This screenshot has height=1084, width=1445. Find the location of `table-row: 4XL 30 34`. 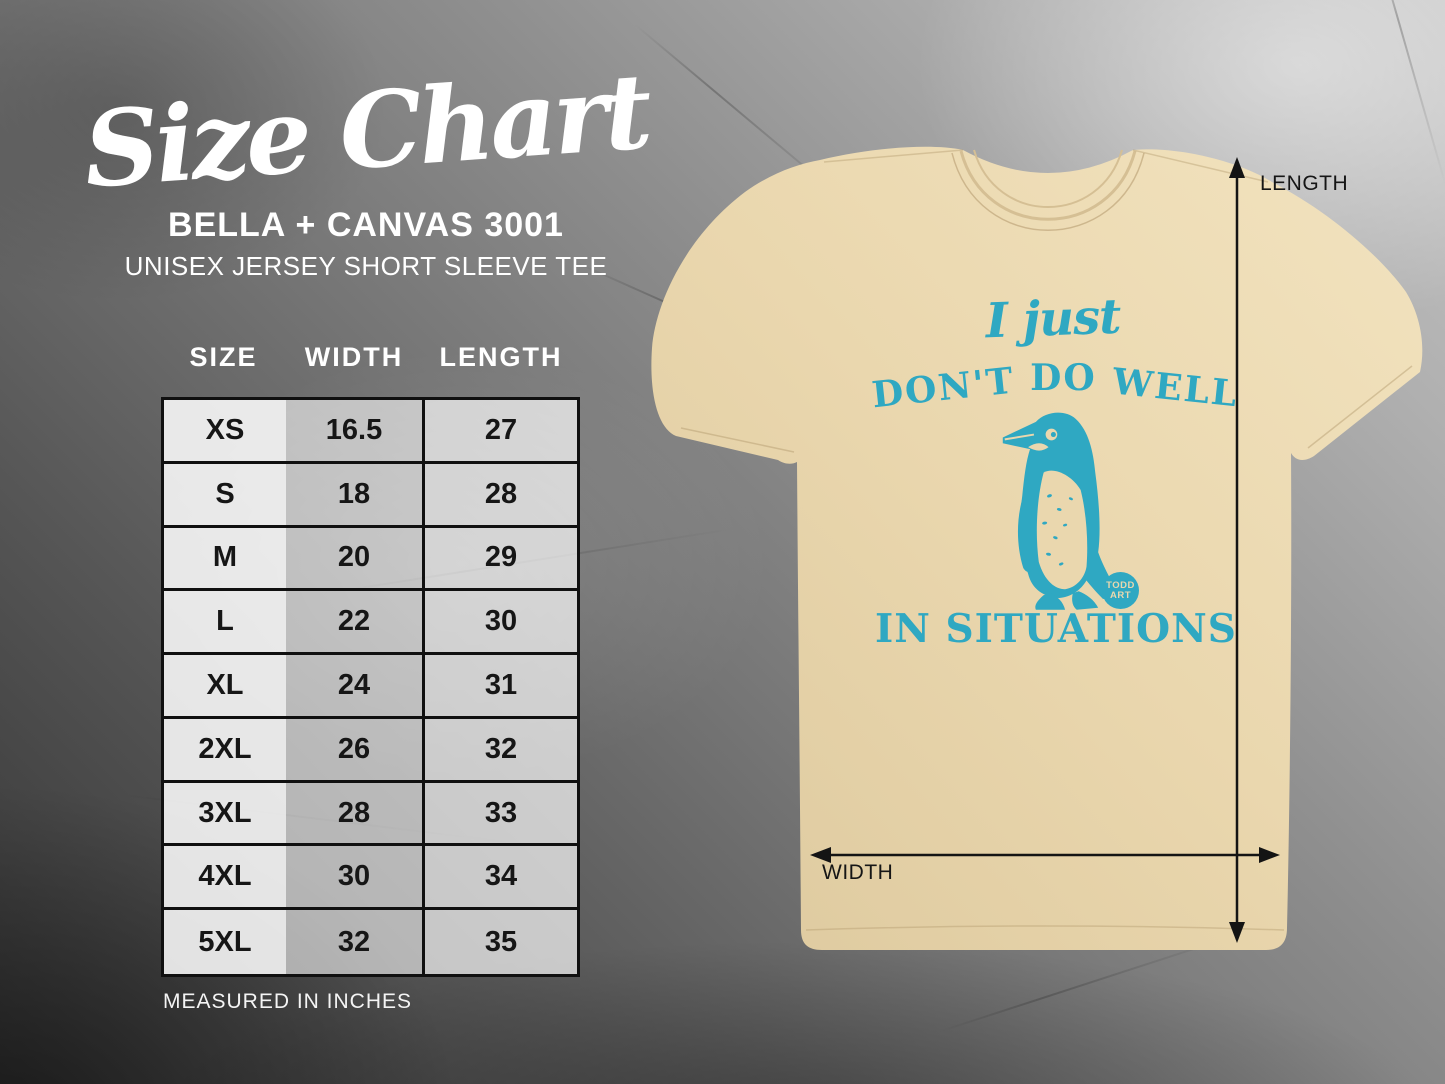

table-row: 4XL 30 34 is located at coordinates (370, 878).